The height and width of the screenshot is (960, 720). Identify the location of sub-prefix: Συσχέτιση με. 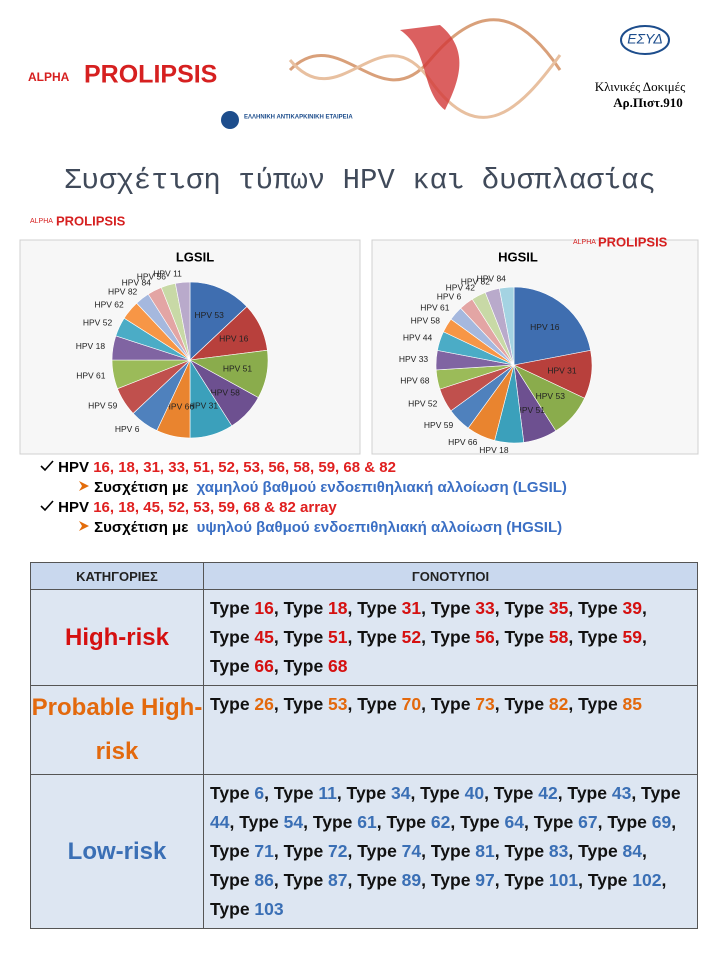
(141, 487).